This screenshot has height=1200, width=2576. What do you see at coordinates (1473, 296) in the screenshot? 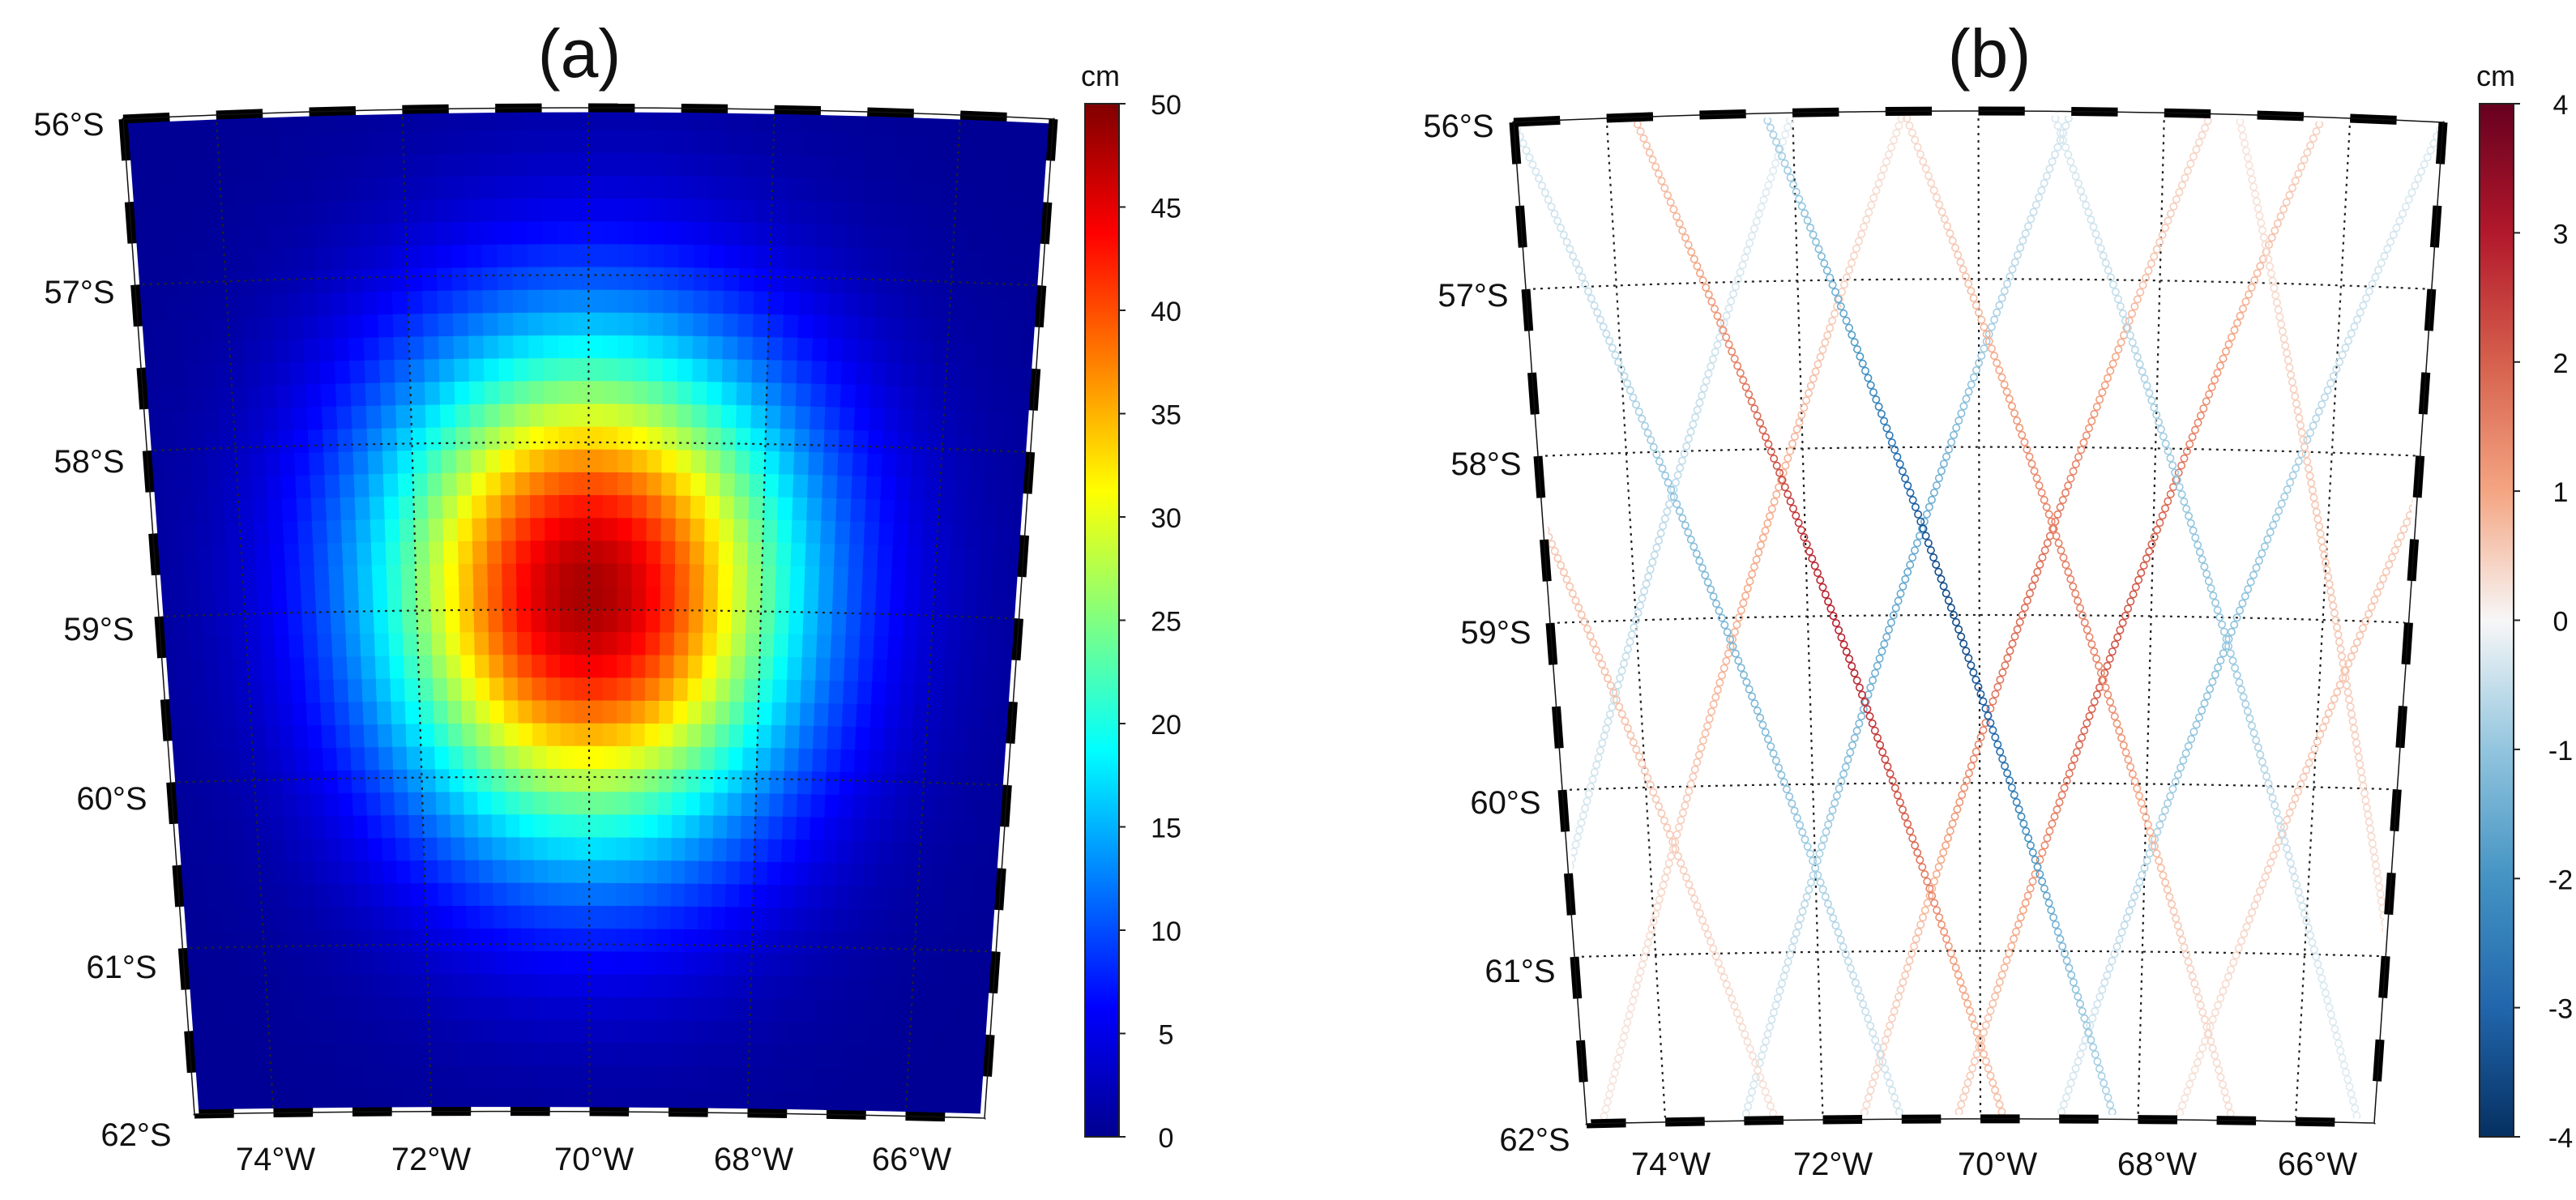
I see `panel-b-lat-label: 57°S` at bounding box center [1473, 296].